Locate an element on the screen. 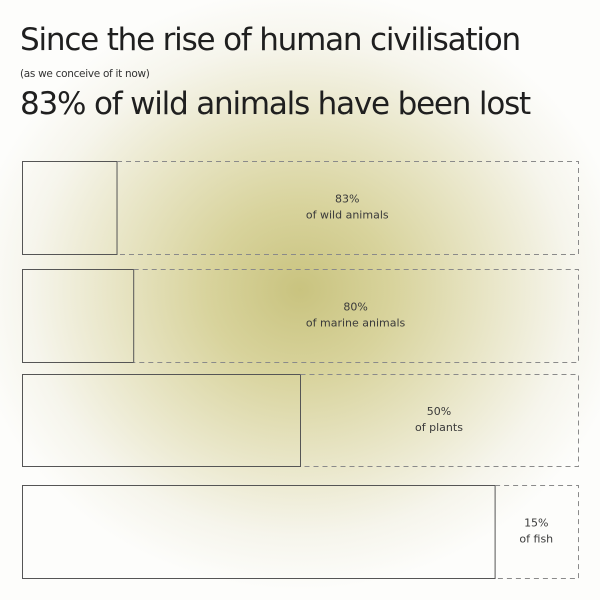 Image resolution: width=600 pixels, height=600 pixels. value-label: 83% is located at coordinates (347, 199).